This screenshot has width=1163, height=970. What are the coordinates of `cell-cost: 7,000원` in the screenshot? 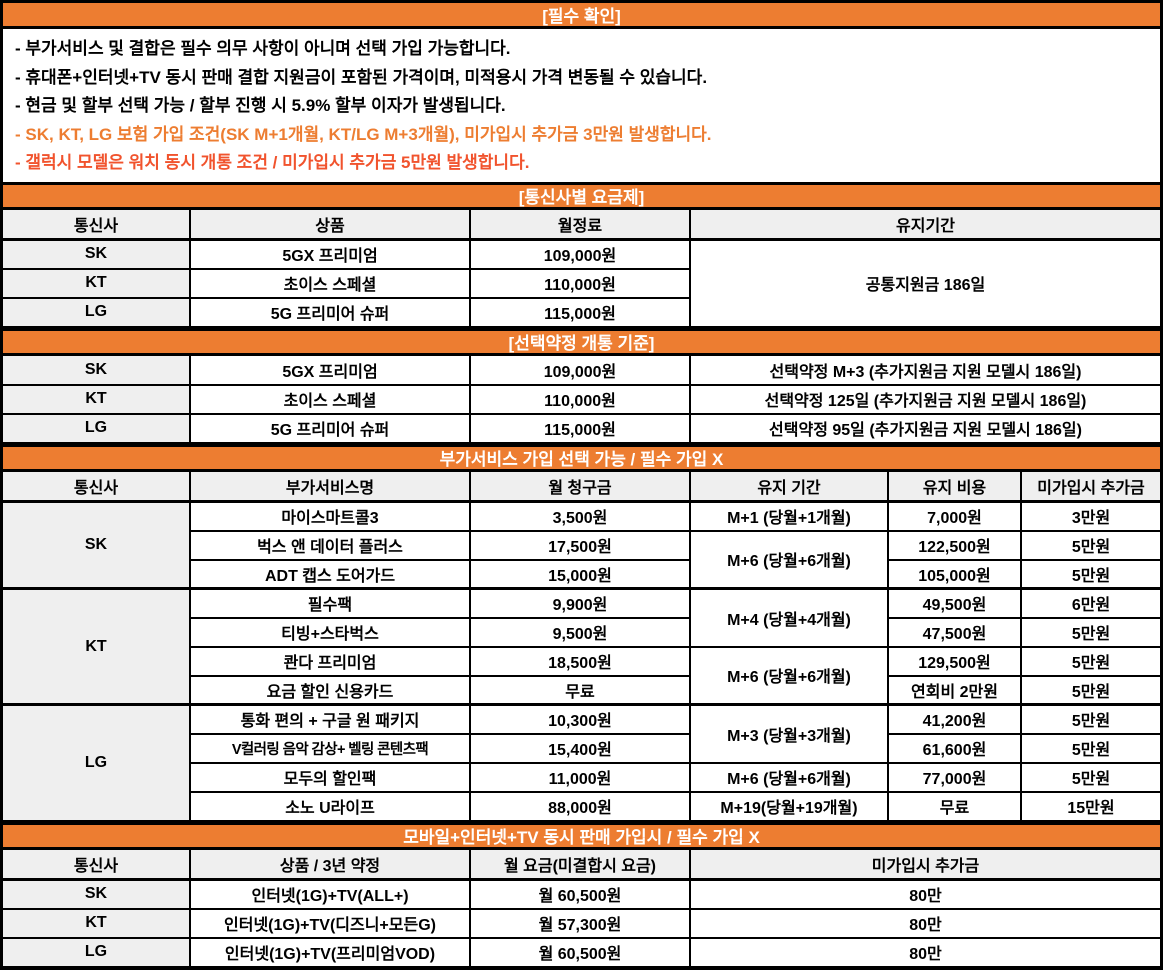 It's located at (954, 516).